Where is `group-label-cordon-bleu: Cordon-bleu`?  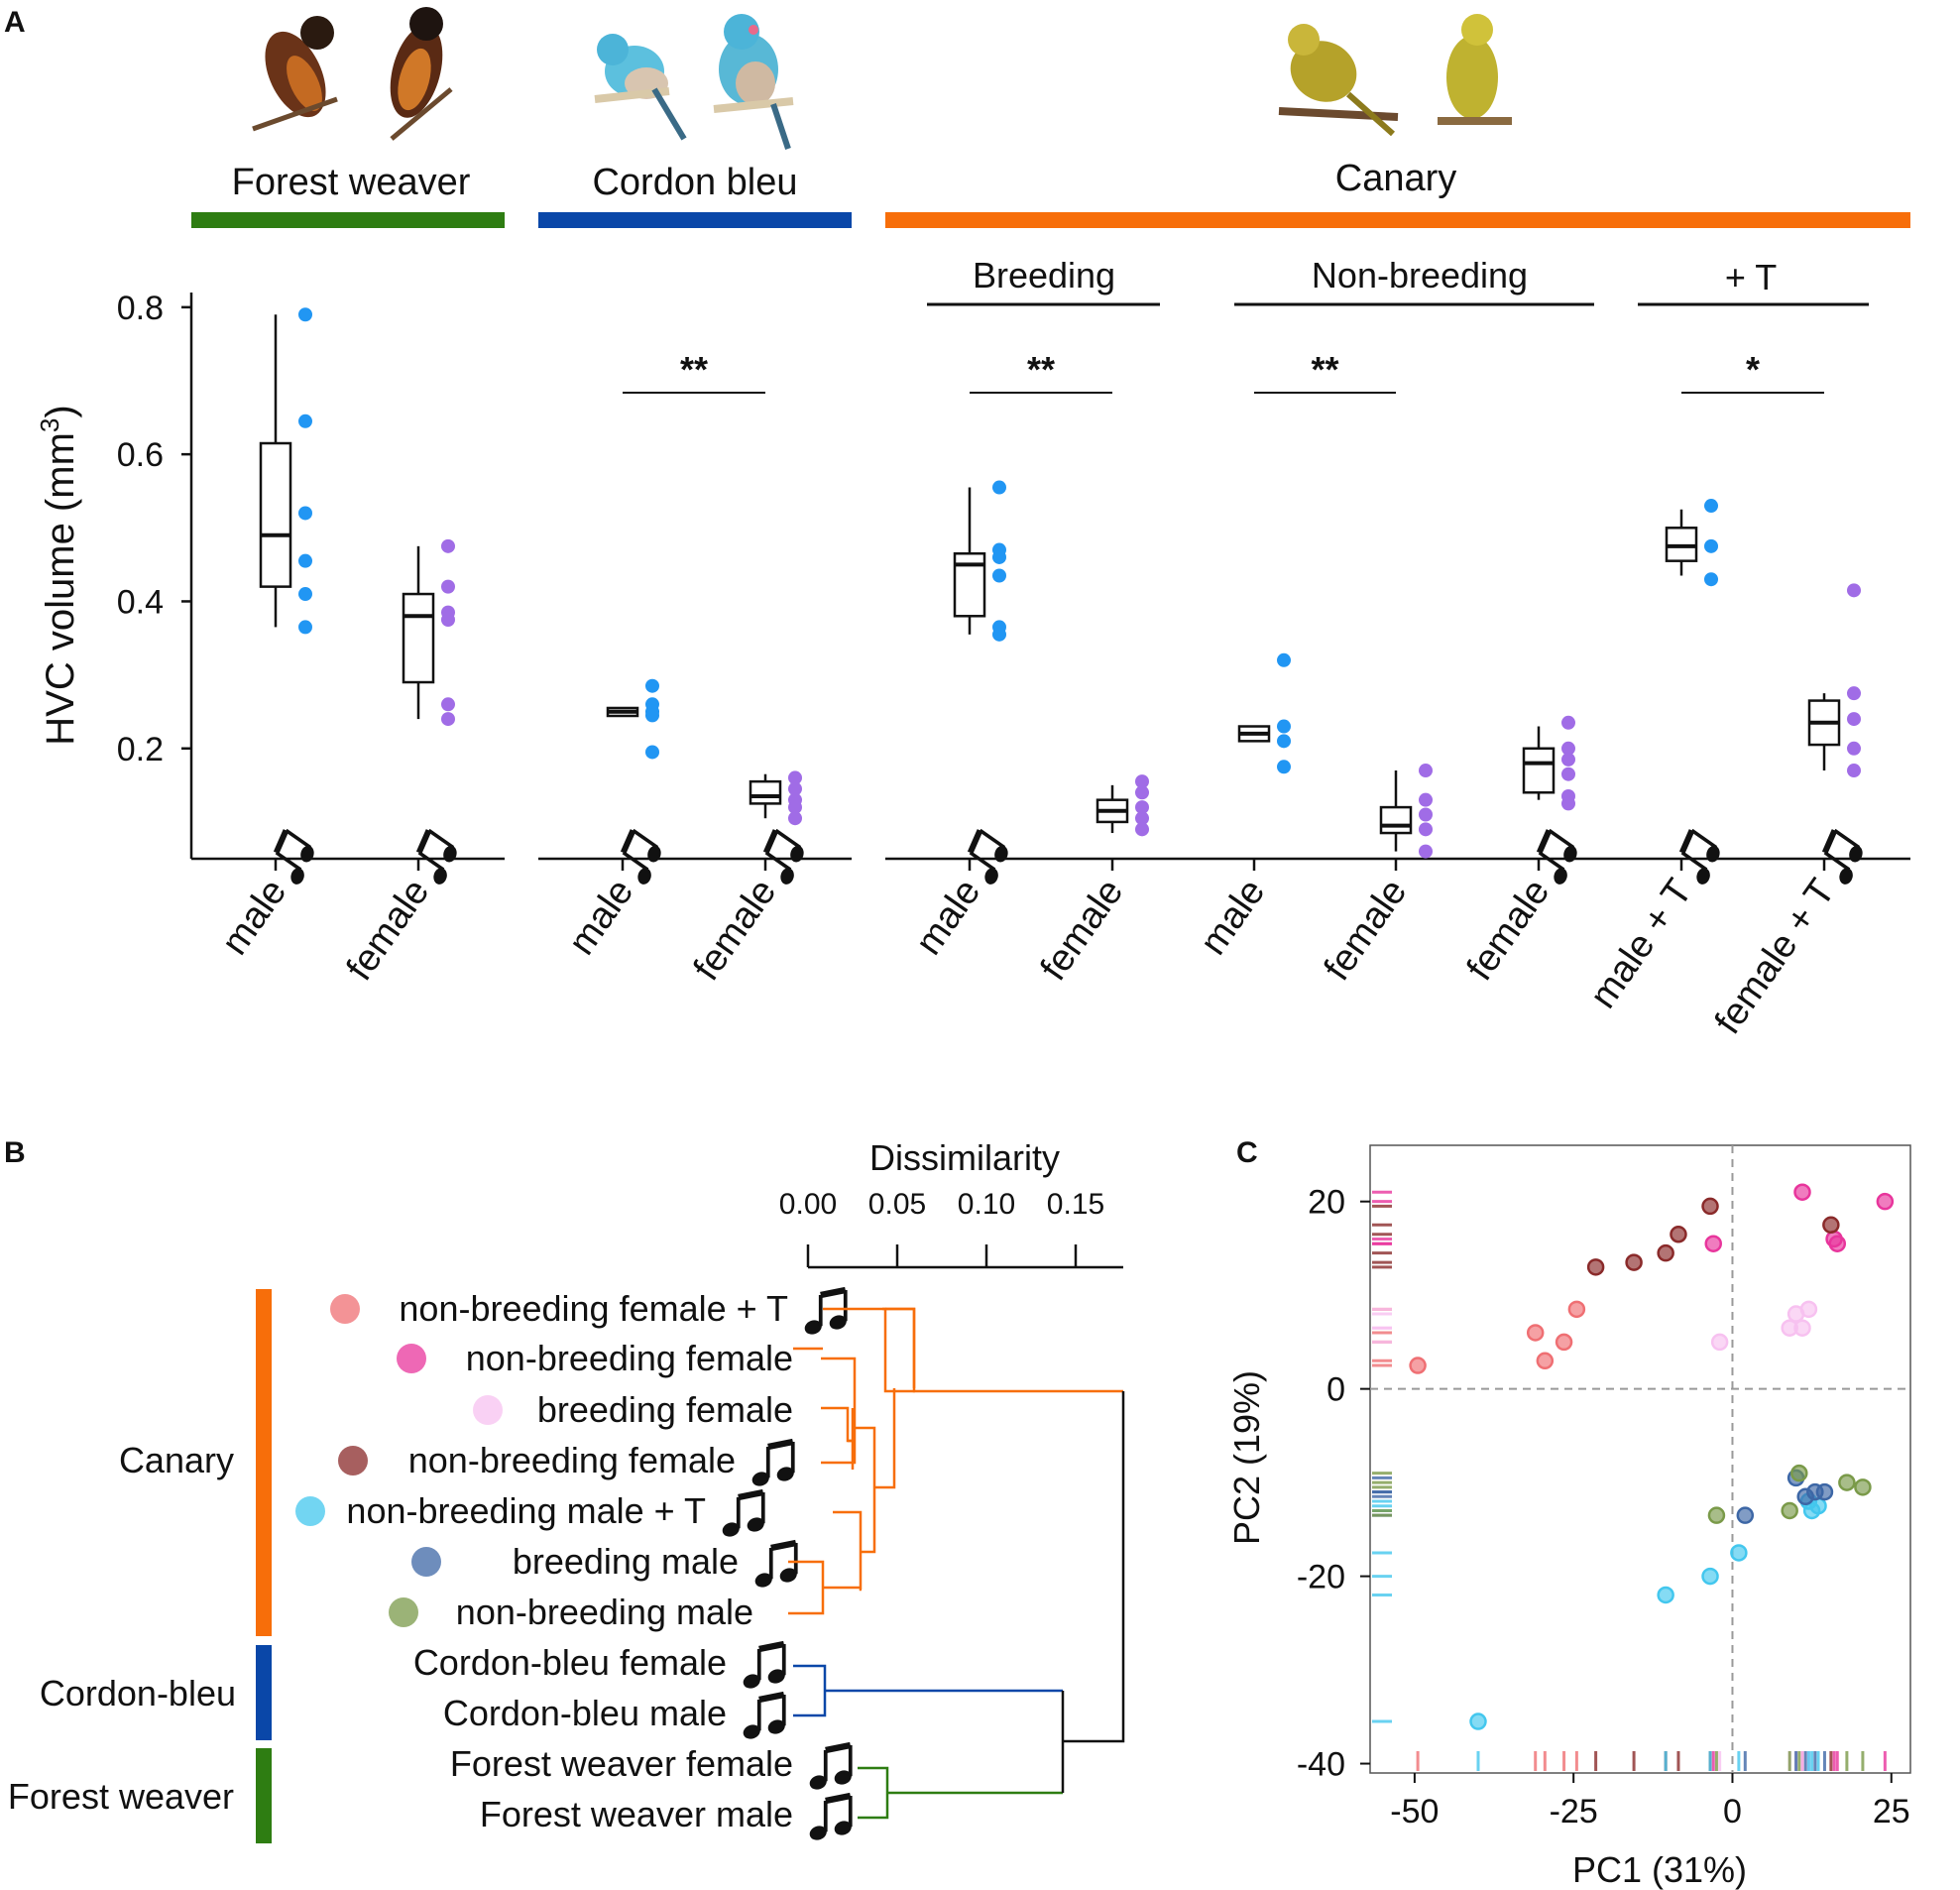 group-label-cordon-bleu: Cordon-bleu is located at coordinates (138, 1693).